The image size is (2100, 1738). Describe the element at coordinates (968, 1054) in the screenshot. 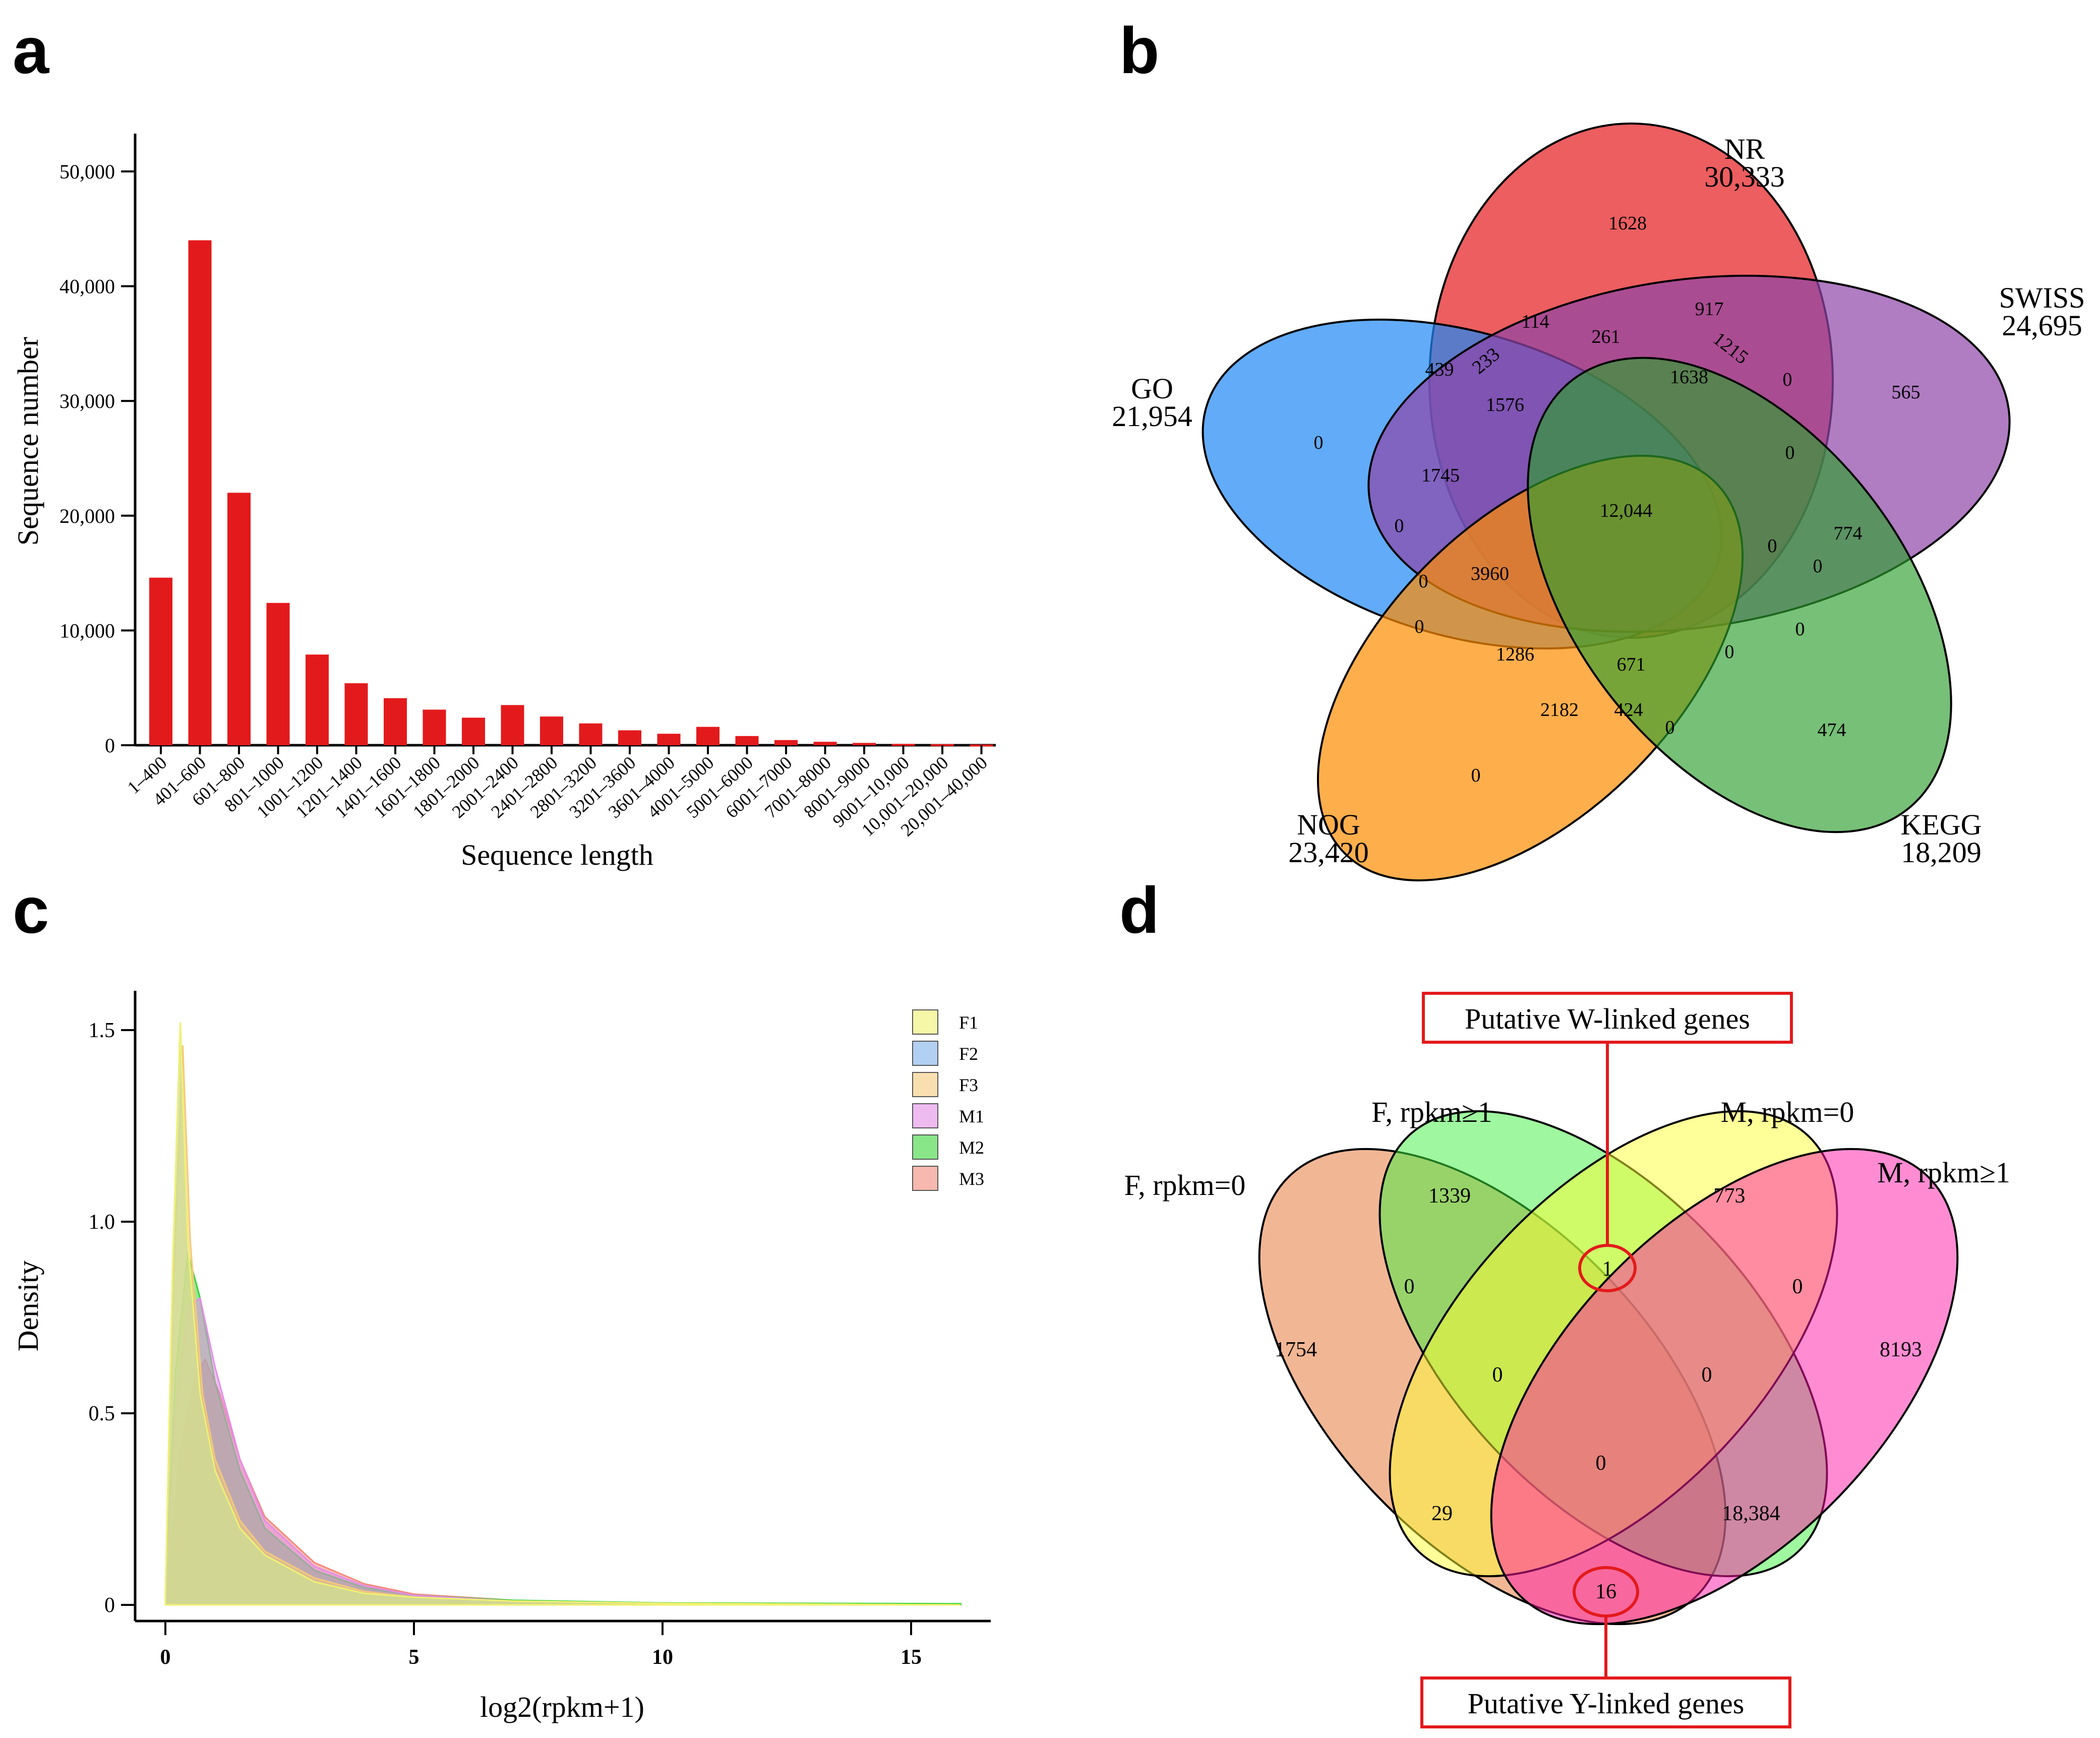

I see `legend-label: F2` at that location.